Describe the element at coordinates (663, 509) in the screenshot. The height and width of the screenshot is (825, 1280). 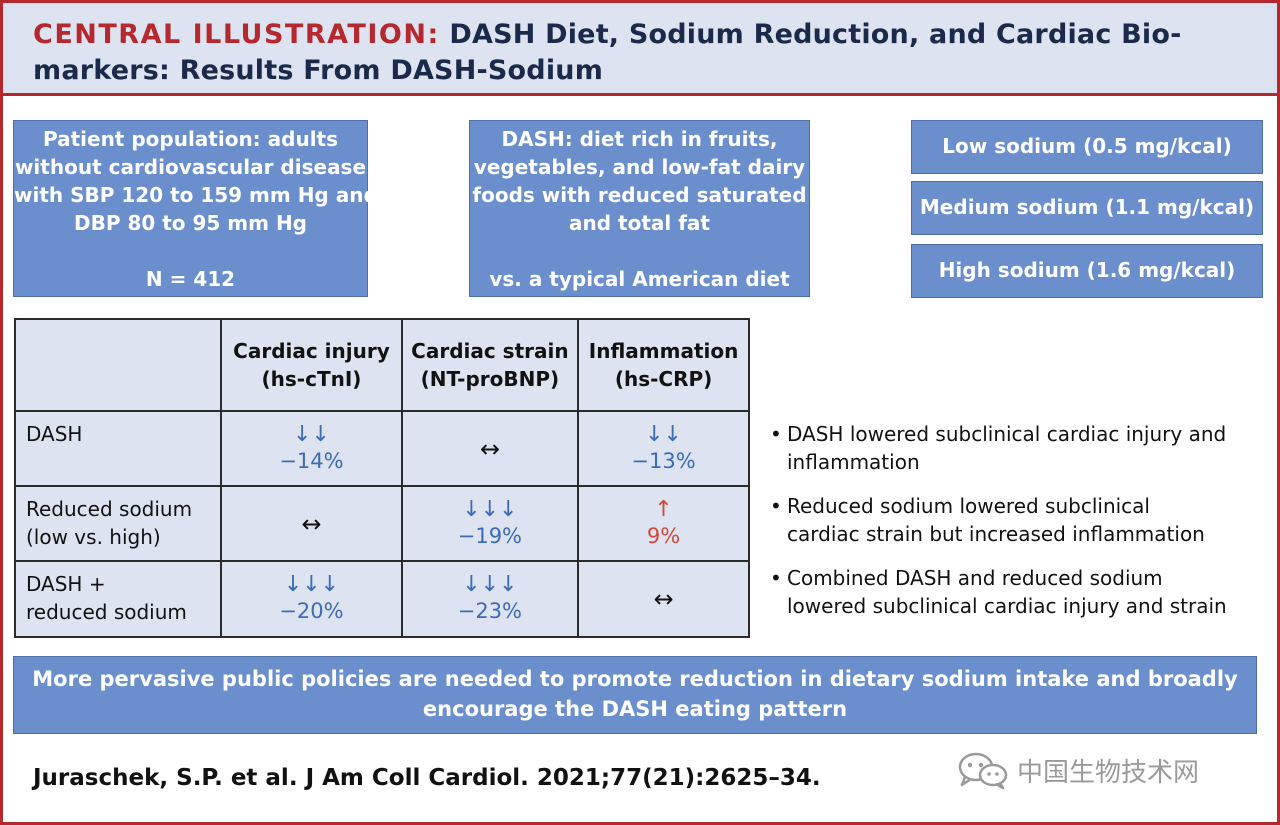
I see `up-arrow-icon: ↑` at that location.